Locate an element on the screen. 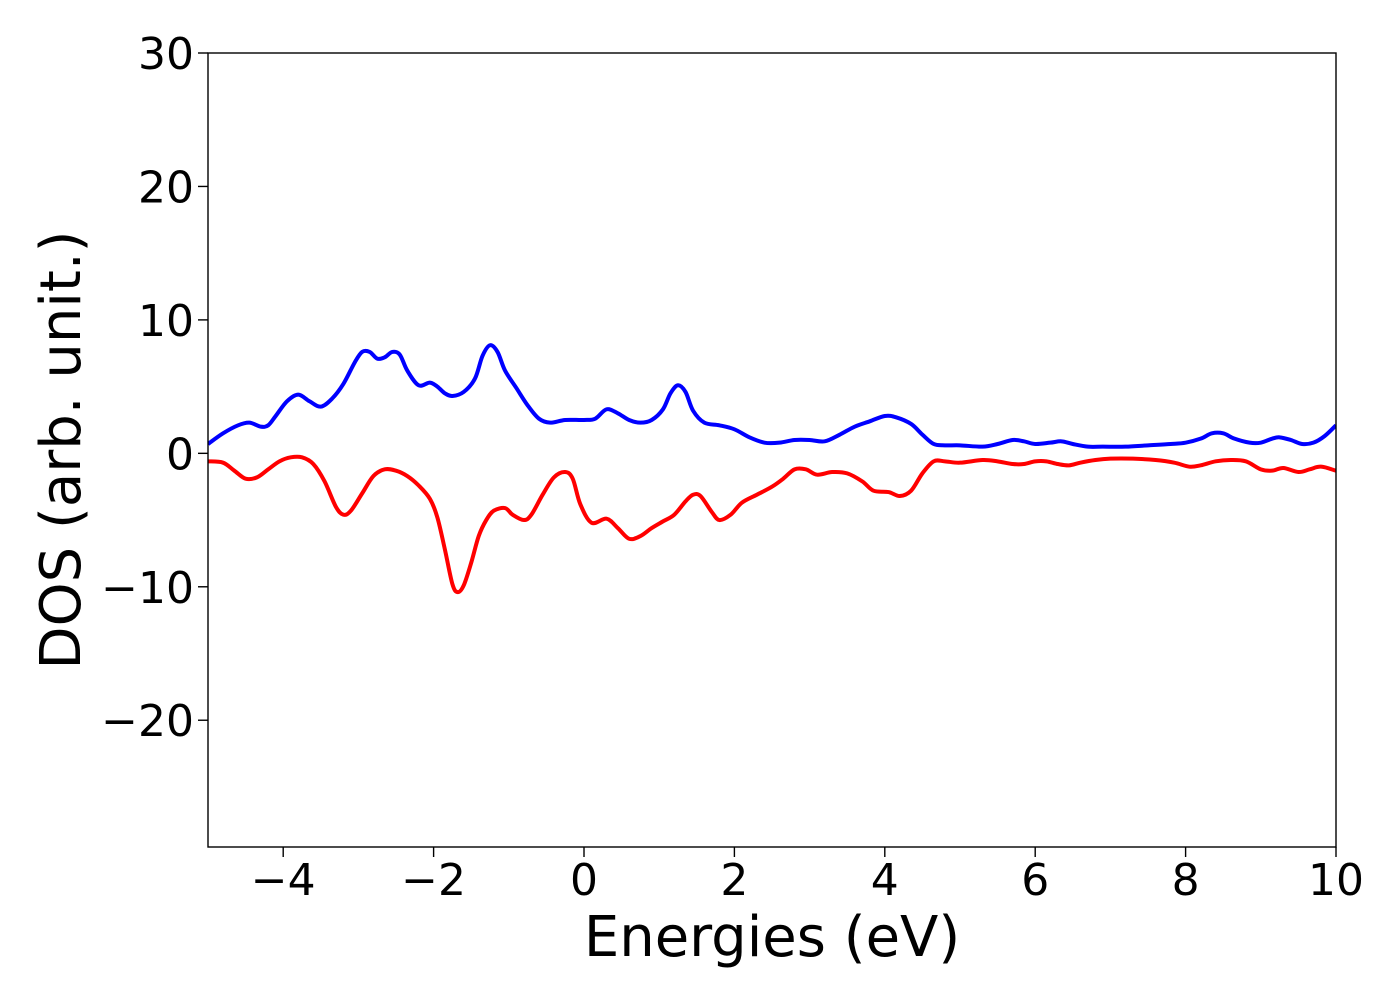 This screenshot has width=1400, height=1000. y-axis-label: DOS (arb. unit.) is located at coordinates (61, 449).